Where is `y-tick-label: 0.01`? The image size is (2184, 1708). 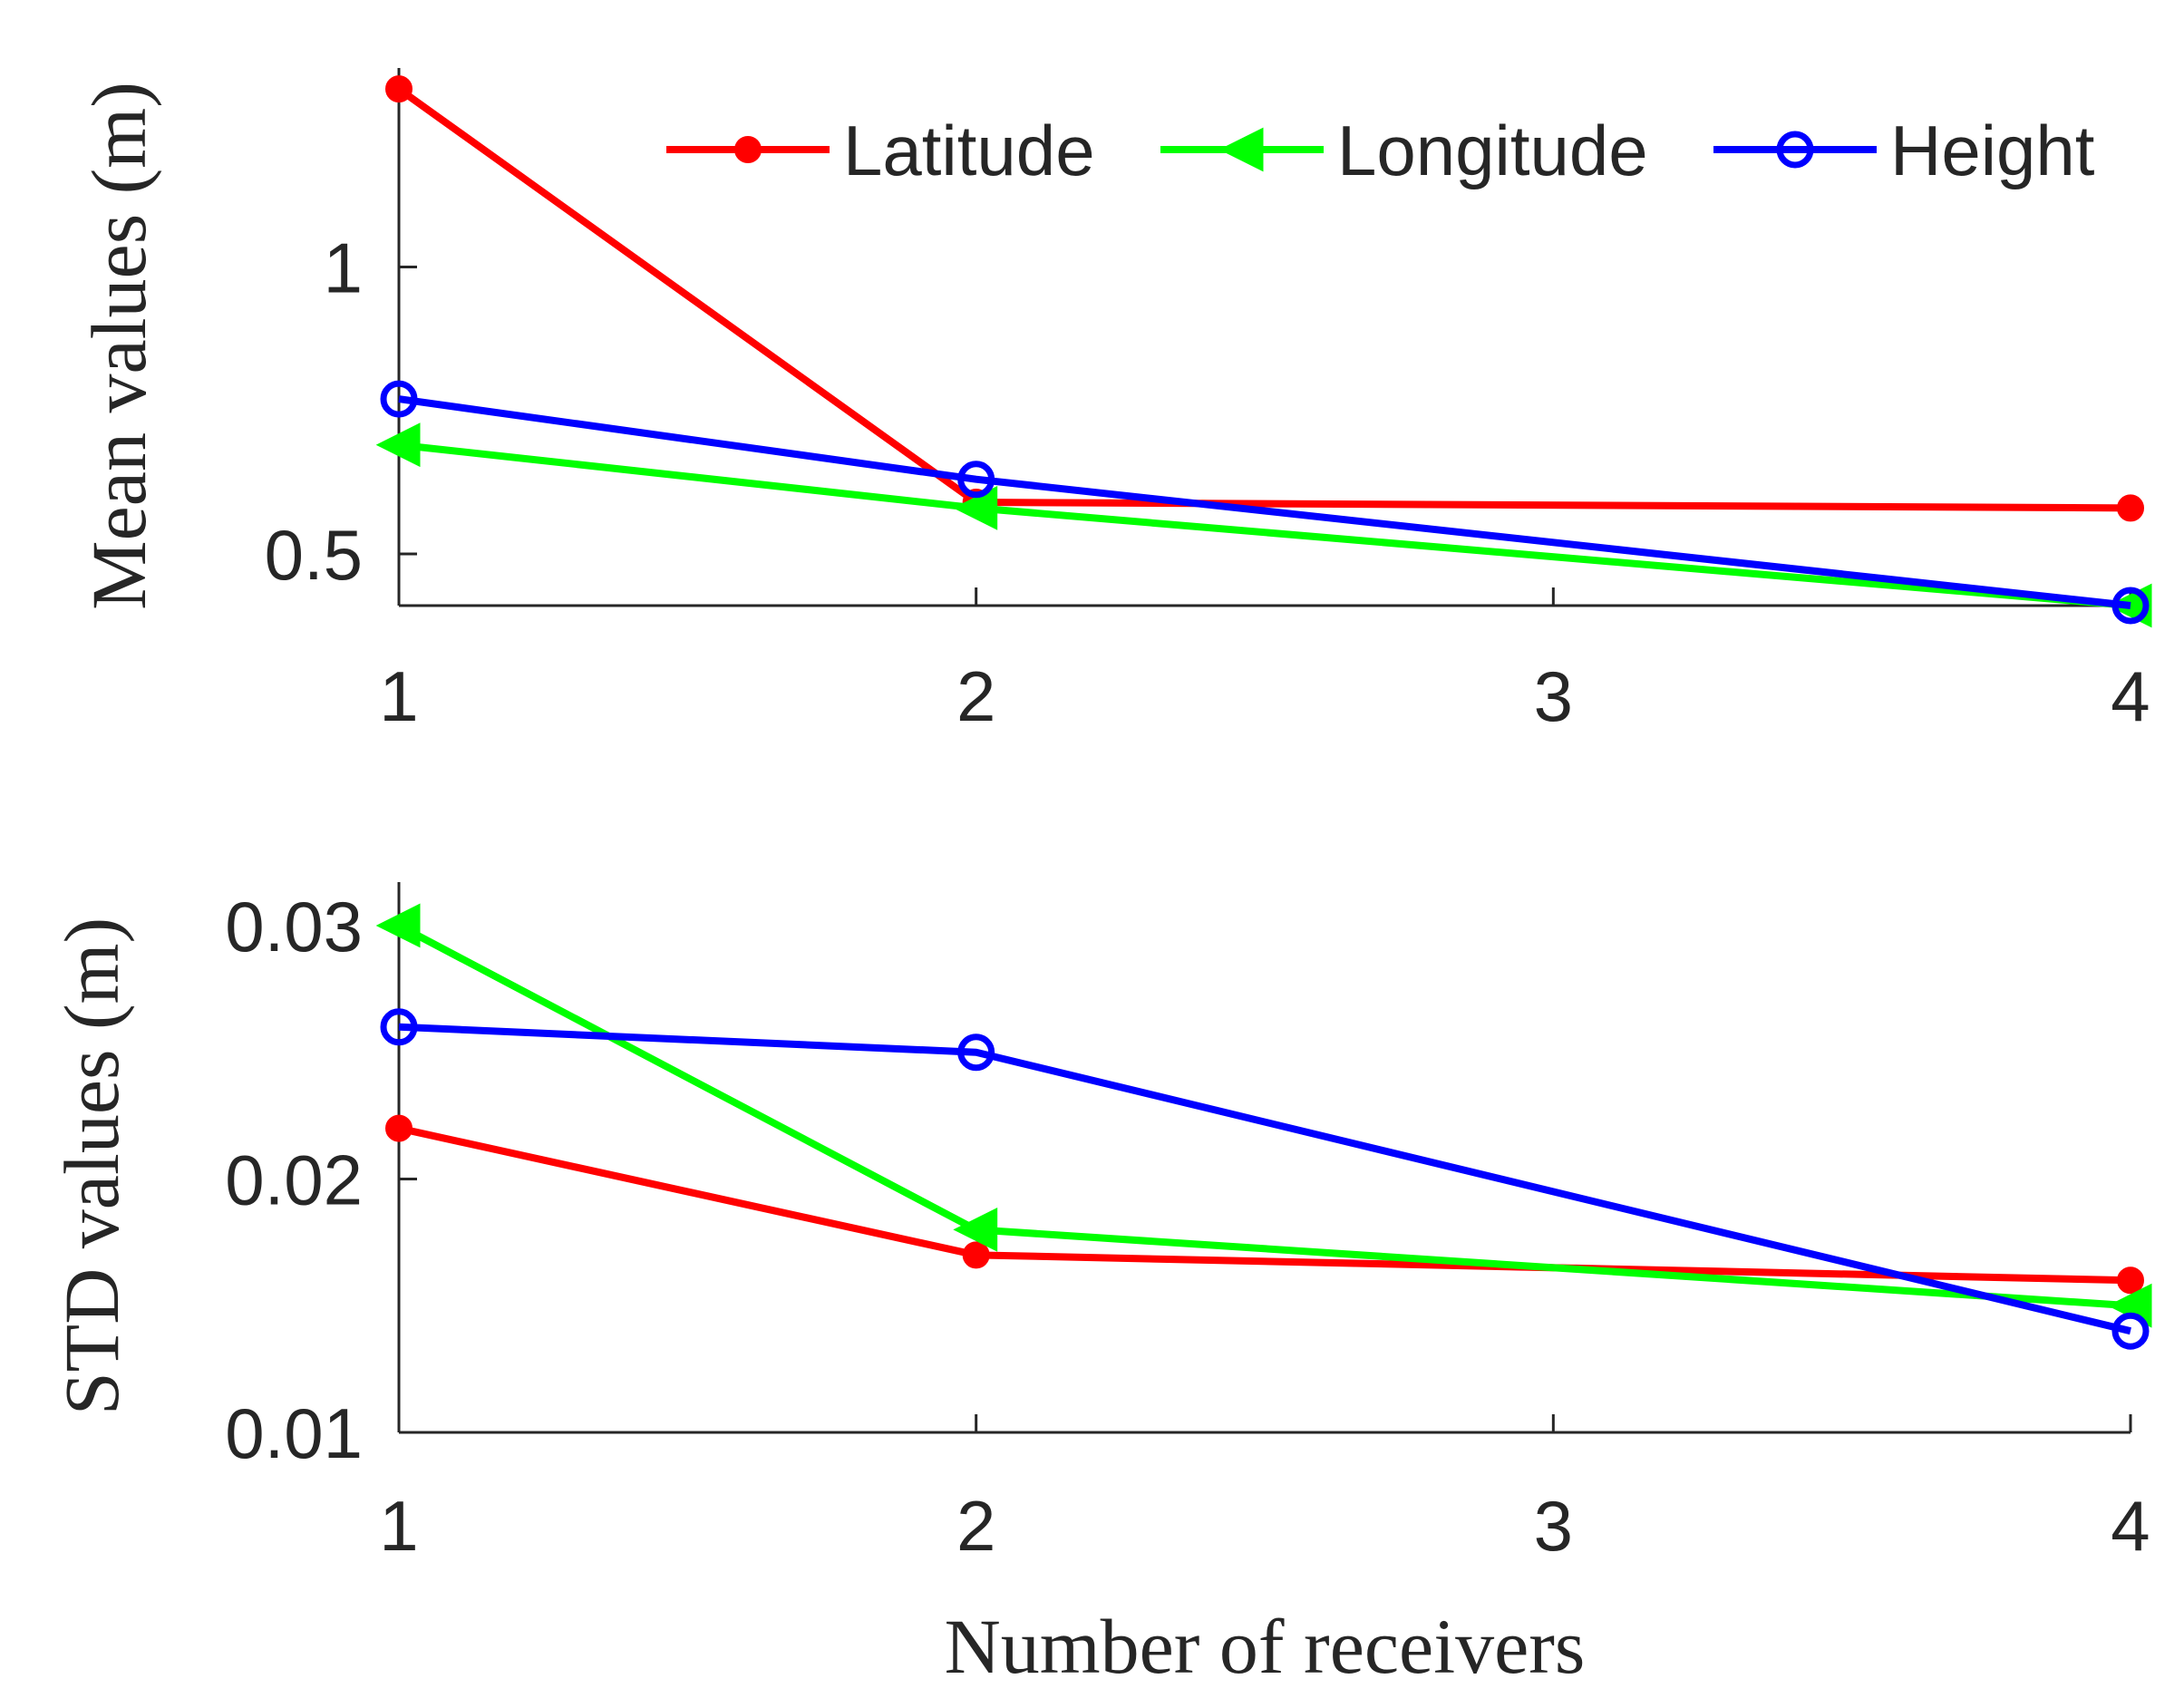
y-tick-label: 0.01 is located at coordinates (294, 1433).